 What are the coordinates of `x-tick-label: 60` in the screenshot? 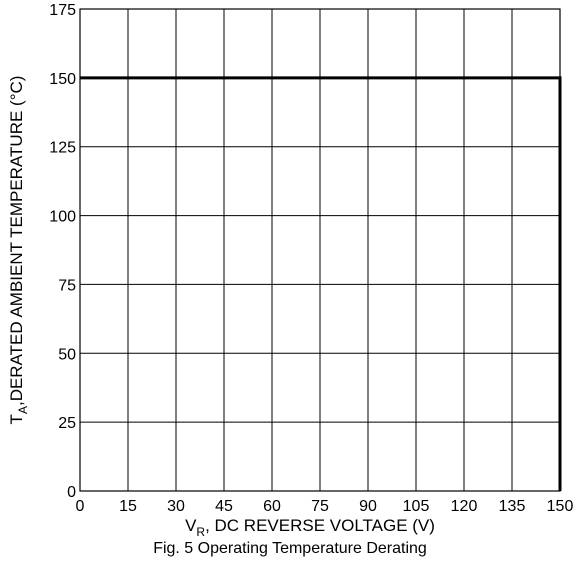 It's located at (272, 506).